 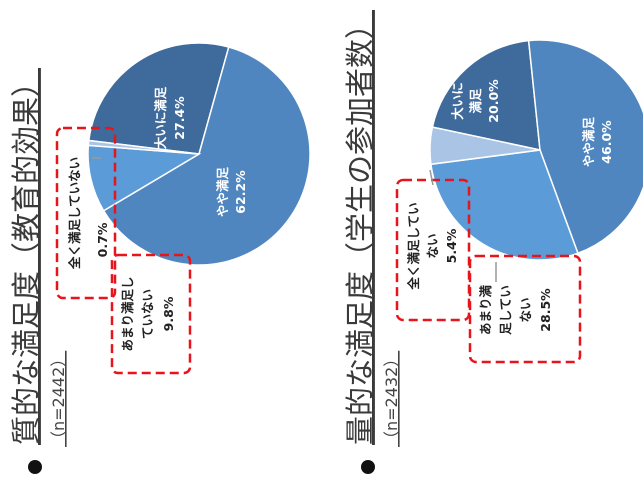 I want to click on chart-2-value-not-very: 28.5%, so click(x=545, y=310).